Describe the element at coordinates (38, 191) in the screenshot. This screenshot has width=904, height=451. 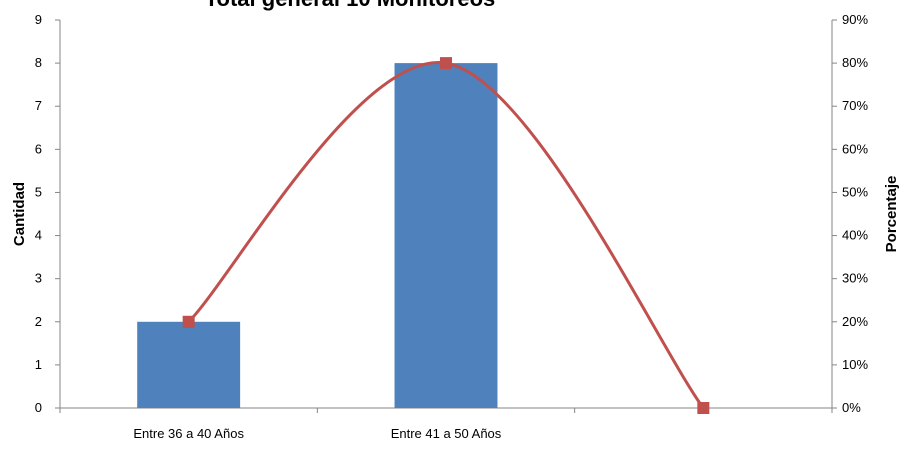
I see `y-tick-label-left: 5` at that location.